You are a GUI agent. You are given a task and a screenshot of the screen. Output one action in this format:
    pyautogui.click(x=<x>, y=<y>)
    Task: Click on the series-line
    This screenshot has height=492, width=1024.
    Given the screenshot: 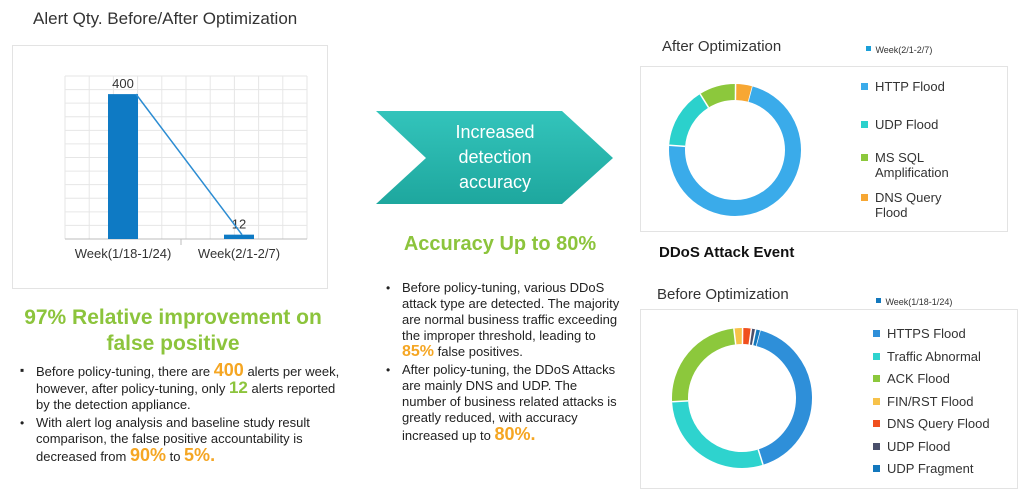 What is the action you would take?
    pyautogui.click(x=189, y=164)
    